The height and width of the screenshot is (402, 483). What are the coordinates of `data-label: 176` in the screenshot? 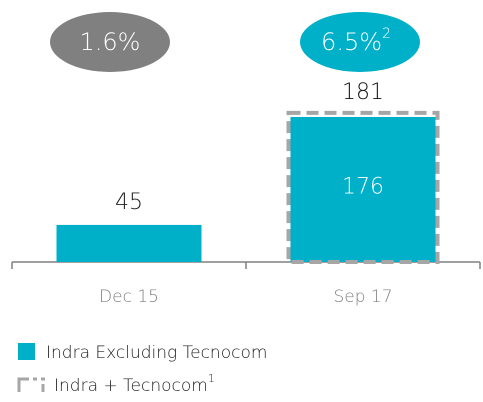 It's located at (363, 186).